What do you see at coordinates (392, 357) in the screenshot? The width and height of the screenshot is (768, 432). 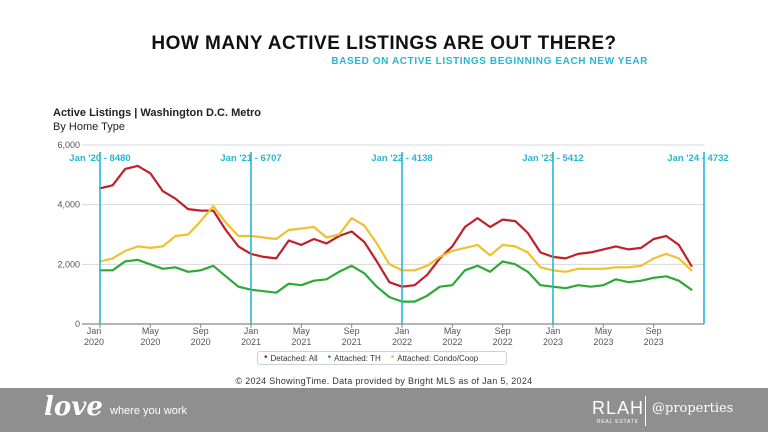 I see `legend-swatch-condo: •` at bounding box center [392, 357].